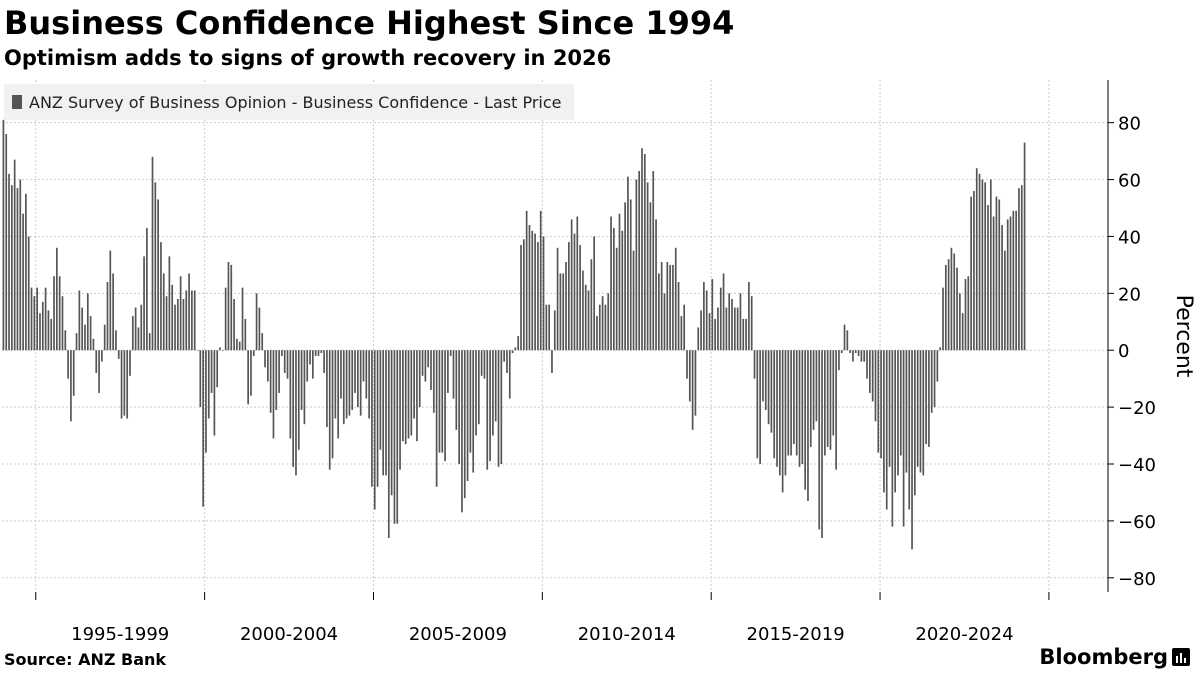 Image resolution: width=1200 pixels, height=675 pixels. I want to click on x-tick-label: 2015-2019, so click(796, 632).